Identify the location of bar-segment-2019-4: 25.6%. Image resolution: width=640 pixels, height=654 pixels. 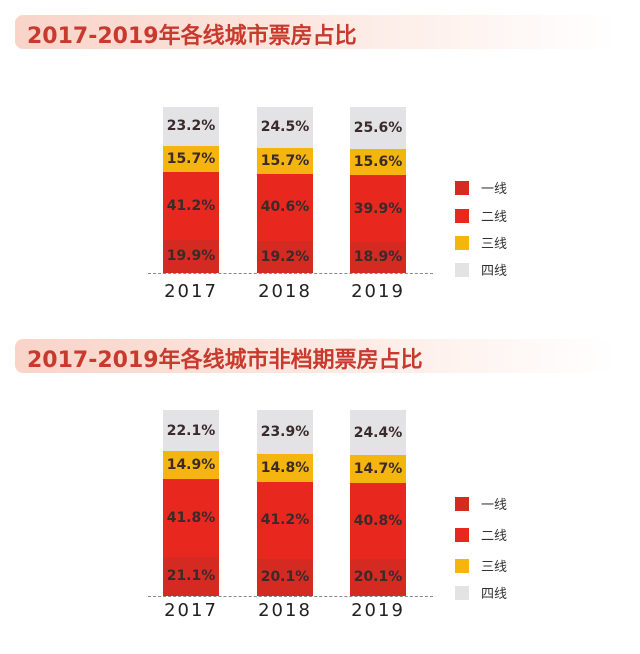
(378, 128).